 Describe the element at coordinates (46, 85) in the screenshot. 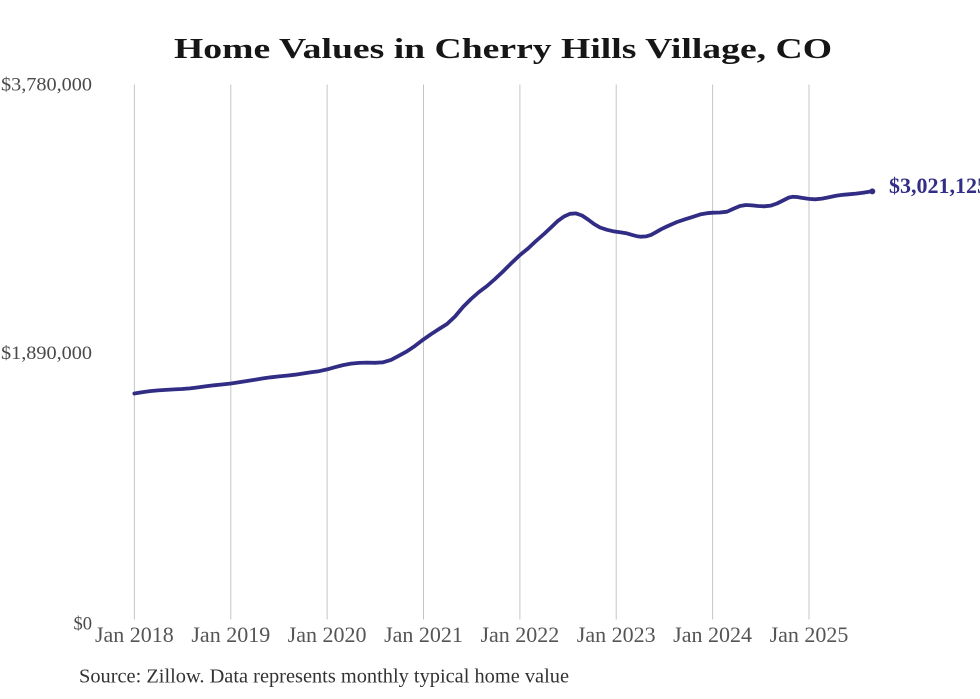

I see `svg-text: $3,780,000` at that location.